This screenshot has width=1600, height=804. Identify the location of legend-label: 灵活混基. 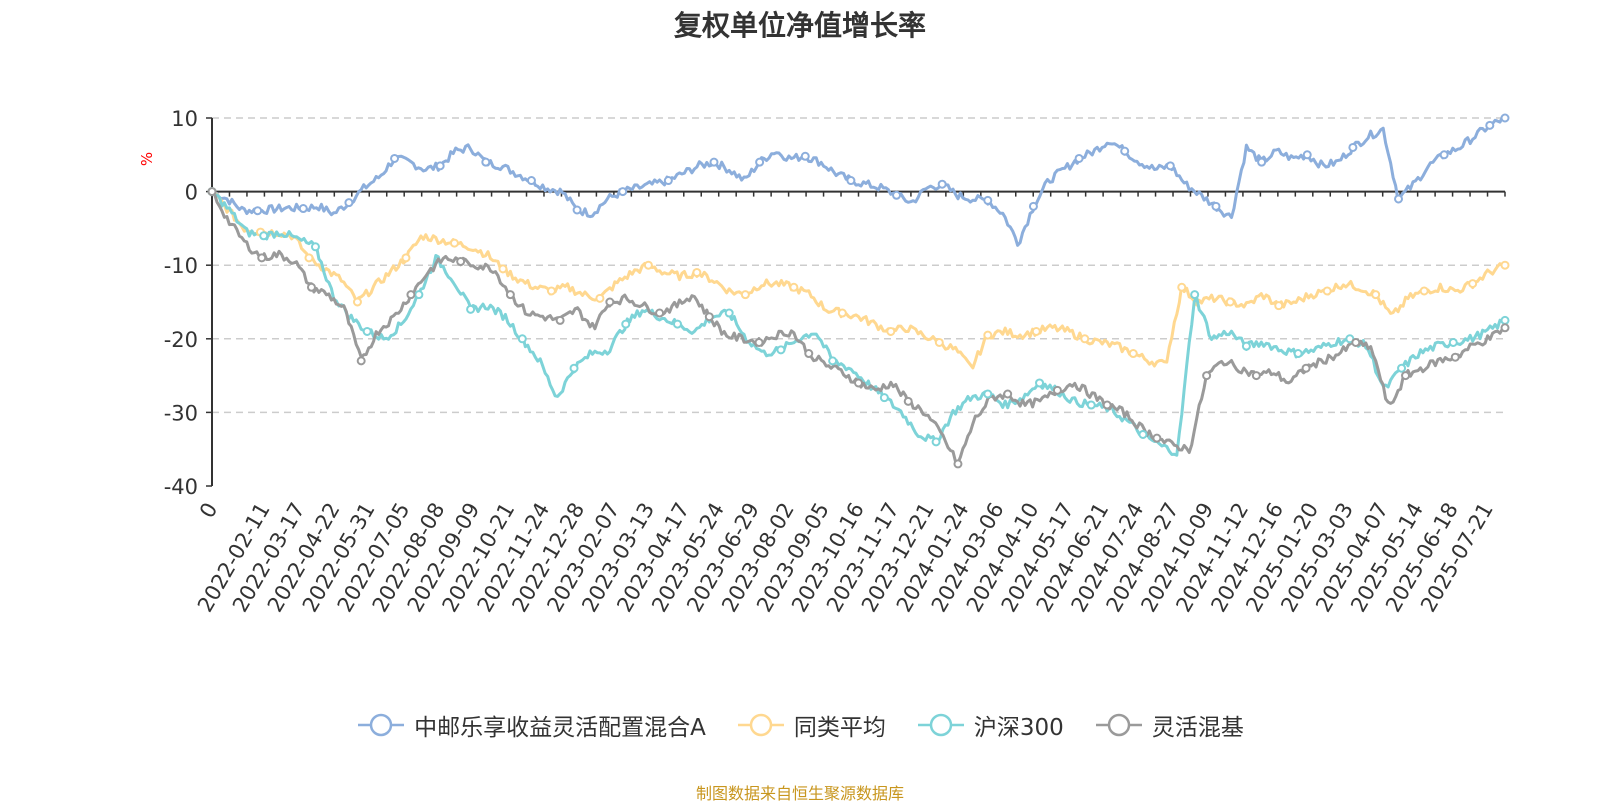
(1197, 728).